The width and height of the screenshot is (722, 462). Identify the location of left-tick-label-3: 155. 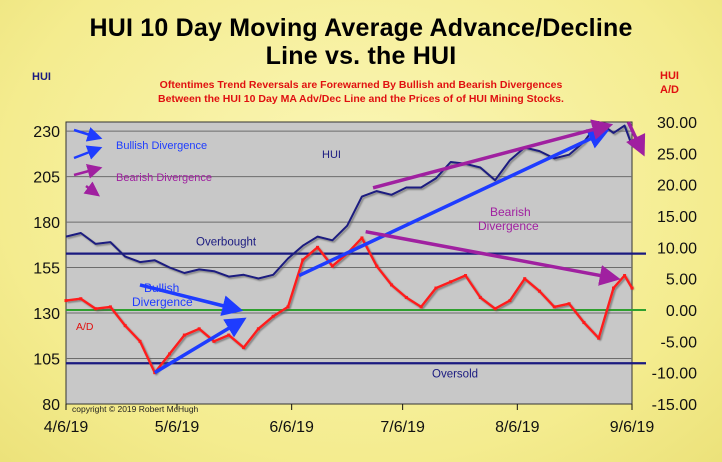
(46, 269).